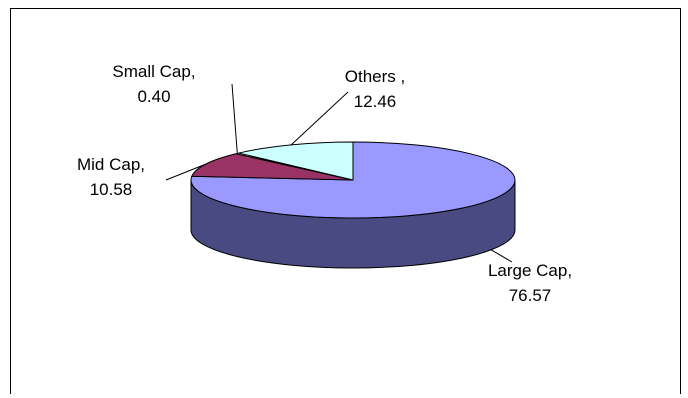 This screenshot has width=688, height=398. Describe the element at coordinates (501, 256) in the screenshot. I see `slice-large-cap-leader` at that location.